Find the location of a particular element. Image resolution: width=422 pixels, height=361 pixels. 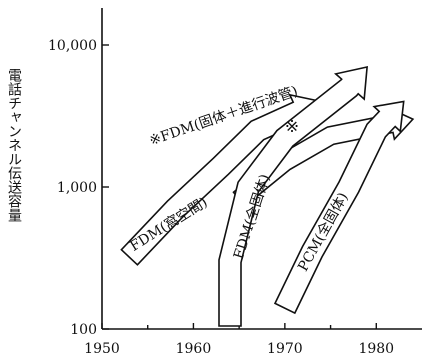

x-tick-label: 1980 is located at coordinates (376, 349).